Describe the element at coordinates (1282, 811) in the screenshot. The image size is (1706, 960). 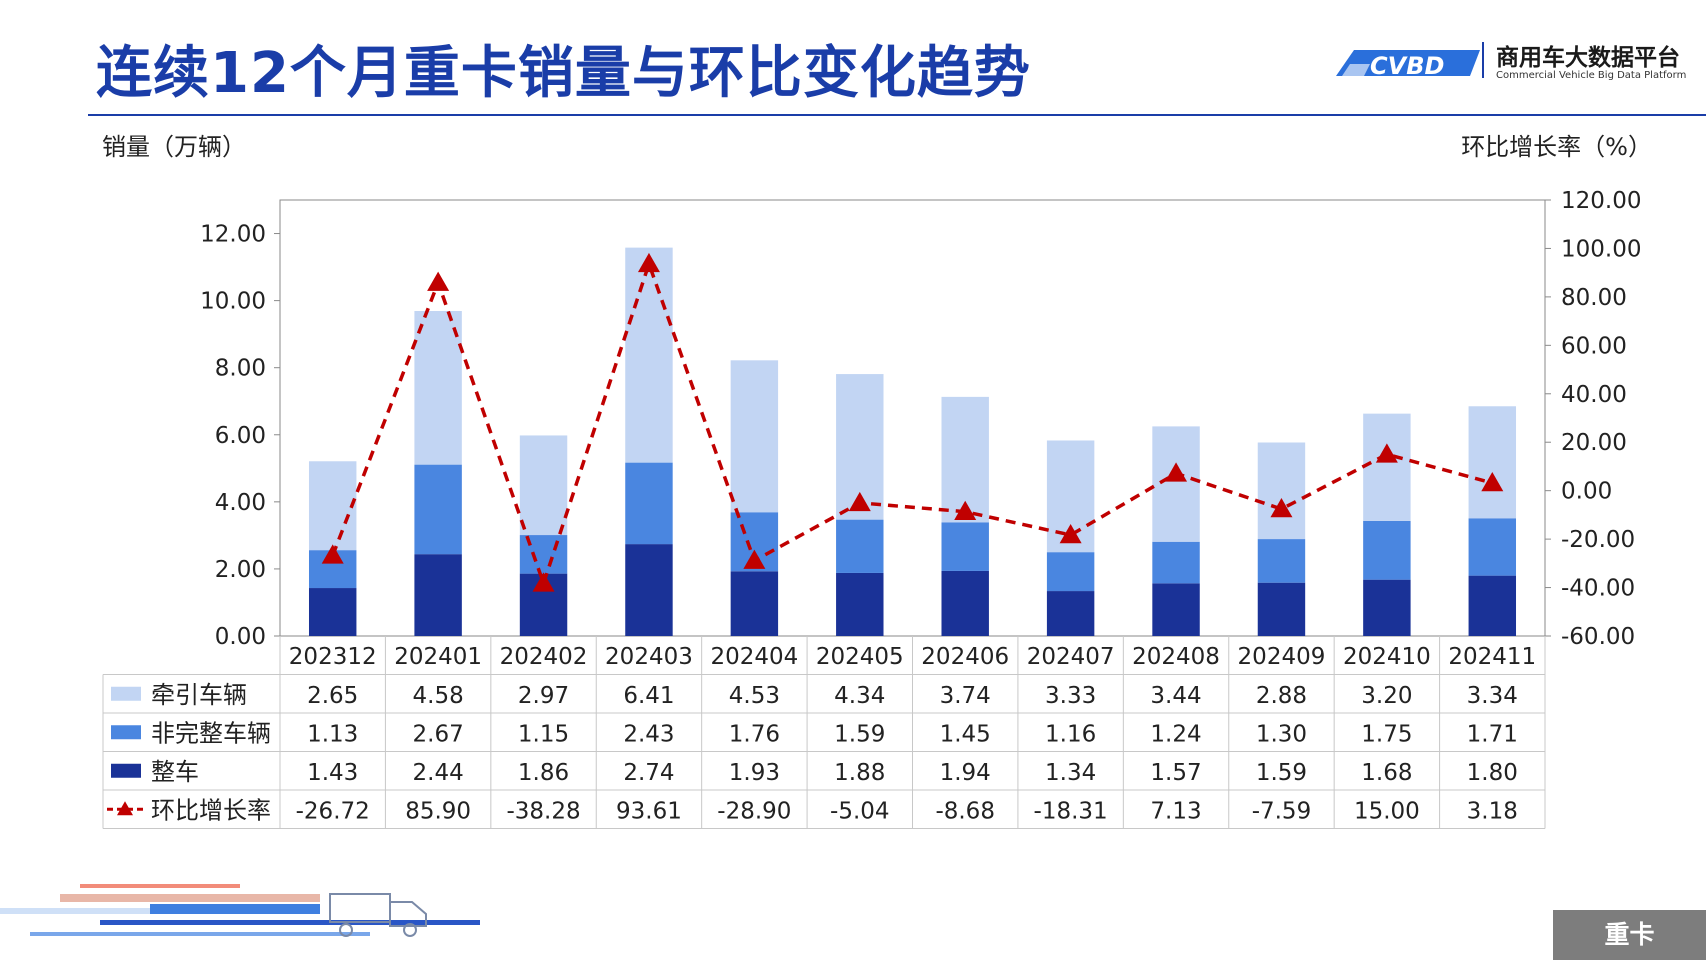
I see `table-value-cell: -7.59` at that location.